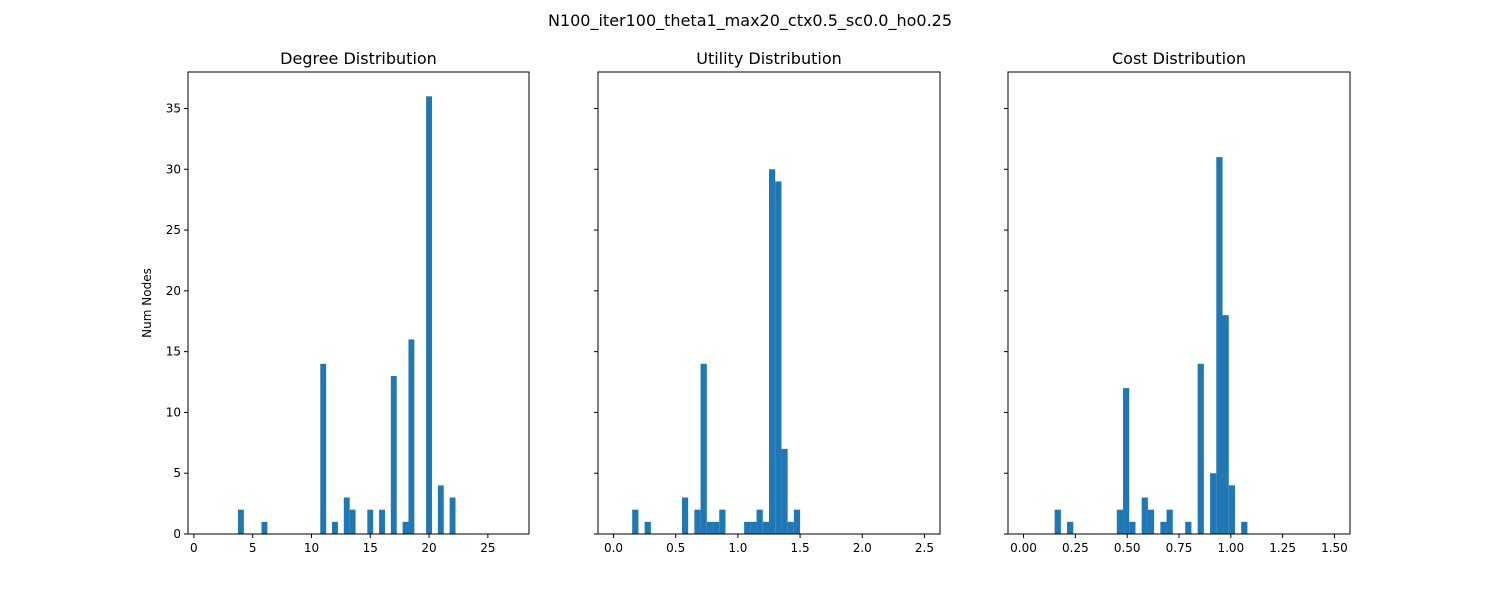 The height and width of the screenshot is (600, 1500). What do you see at coordinates (737, 548) in the screenshot?
I see `x-tick-label: 1.0` at bounding box center [737, 548].